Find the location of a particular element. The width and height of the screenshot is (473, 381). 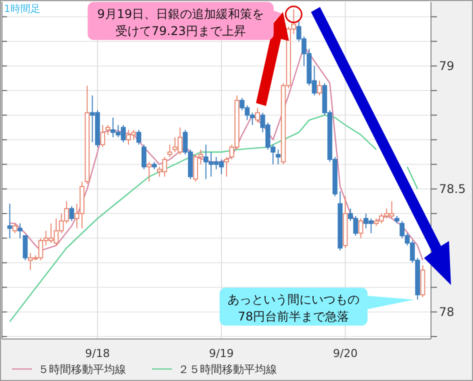

y-tick-label: 79 is located at coordinates (446, 66).